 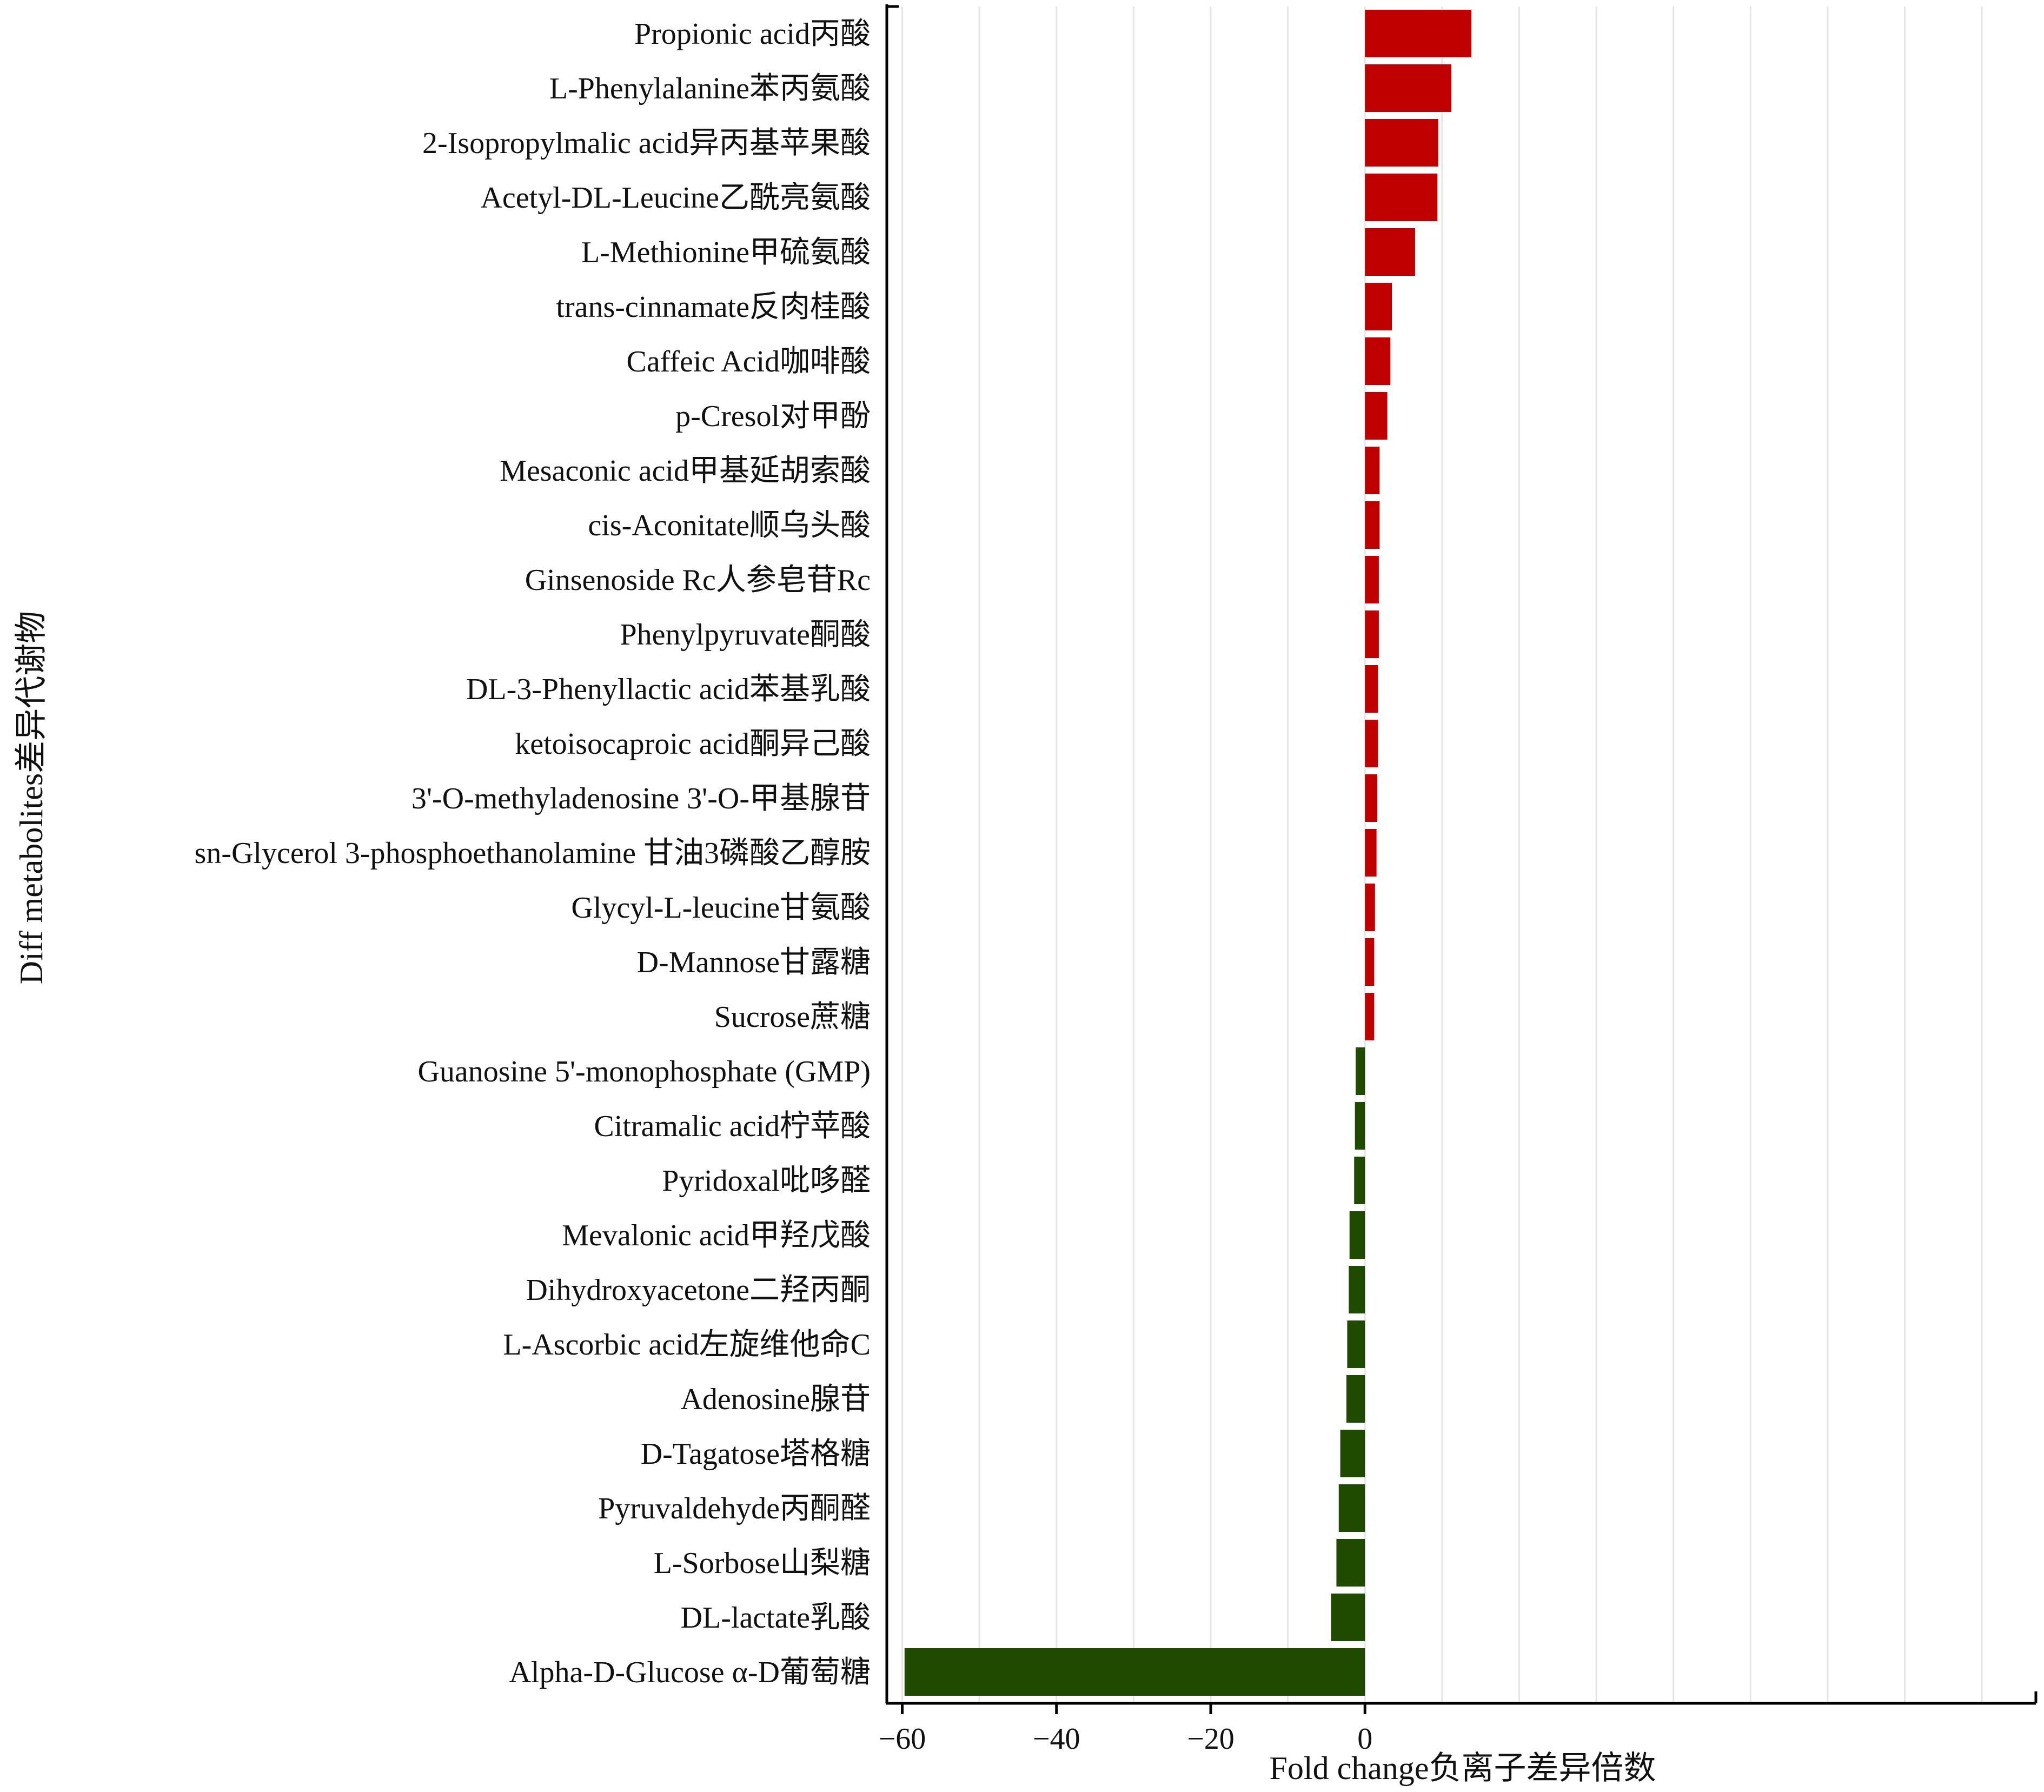 I want to click on category-label: Mesaconic acid甲基延胡索酸, so click(x=685, y=471).